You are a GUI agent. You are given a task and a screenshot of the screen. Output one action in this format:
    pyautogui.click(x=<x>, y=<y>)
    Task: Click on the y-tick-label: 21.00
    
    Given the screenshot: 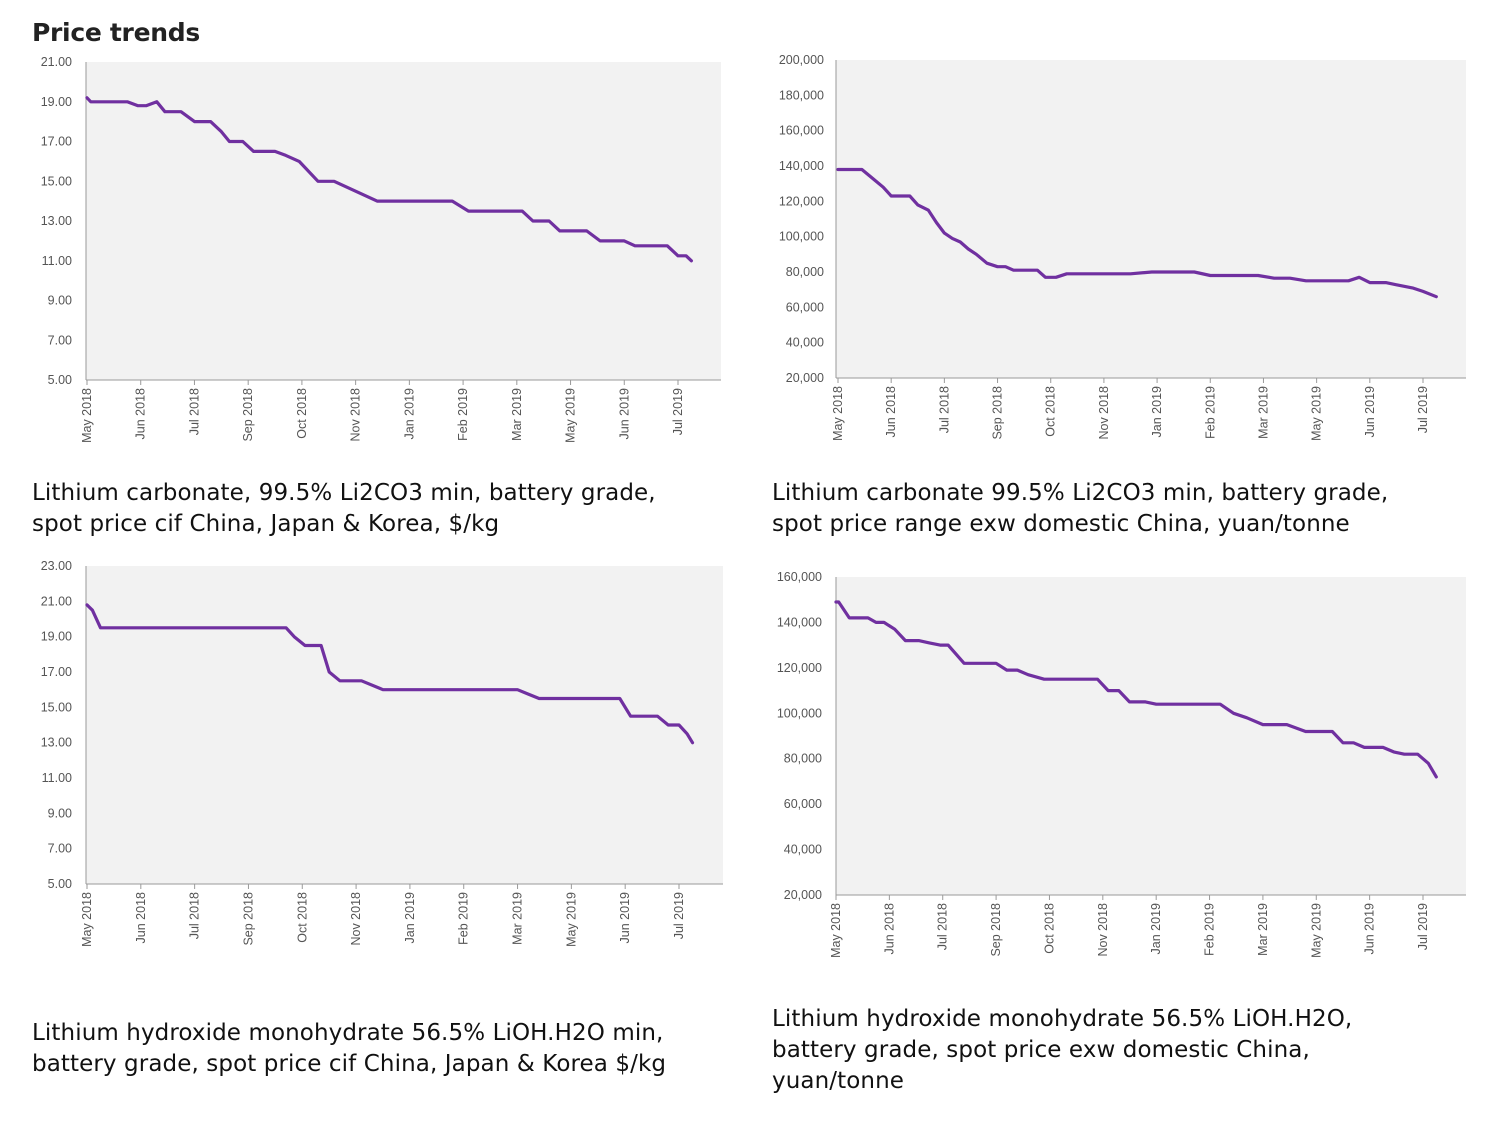 What is the action you would take?
    pyautogui.click(x=56, y=601)
    